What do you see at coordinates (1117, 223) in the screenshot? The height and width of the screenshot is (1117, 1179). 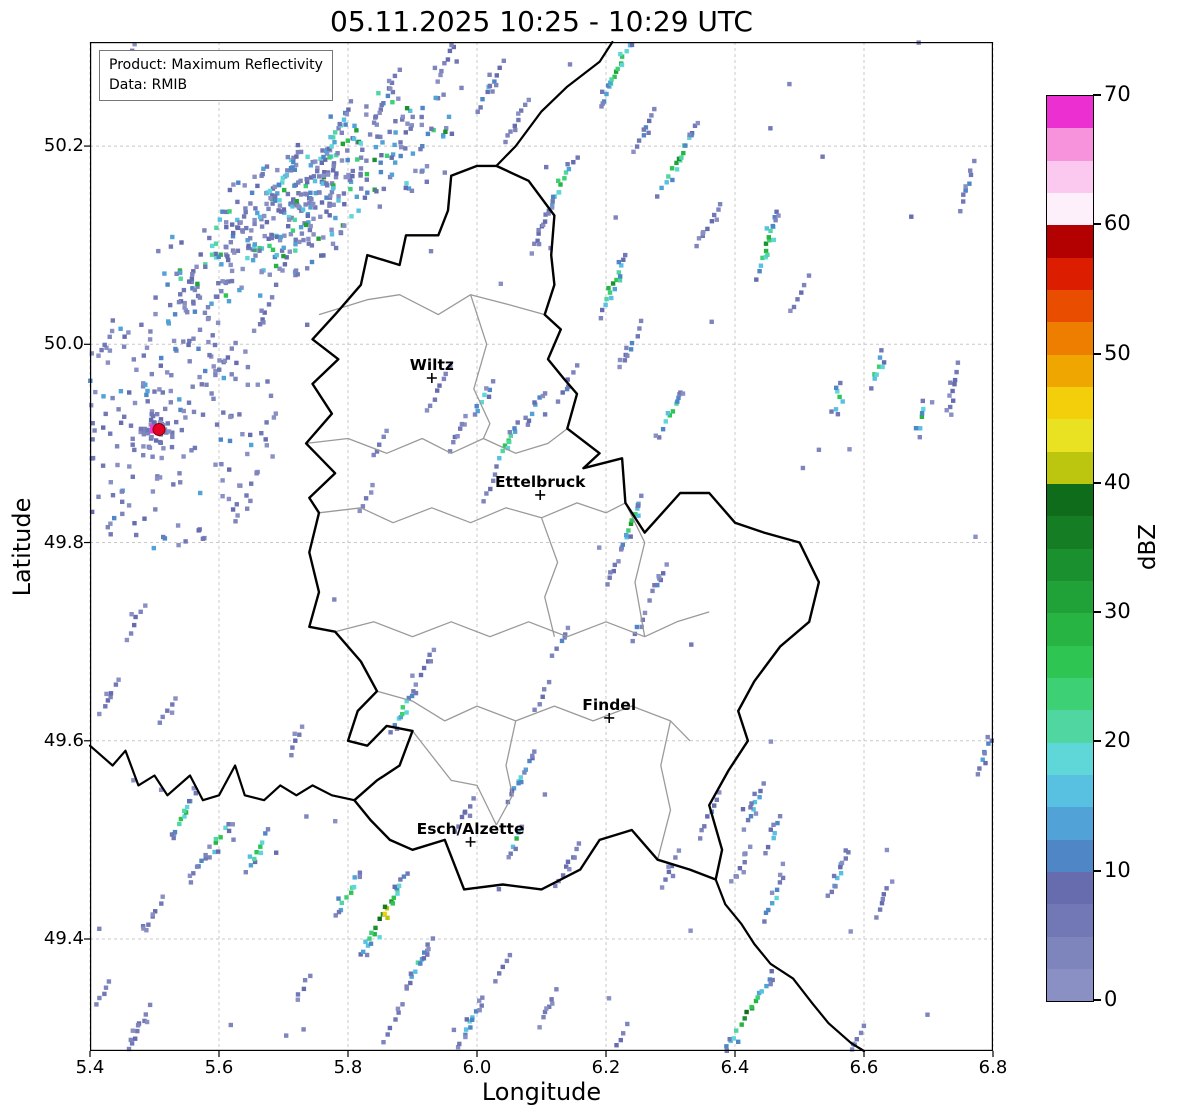 I see `colorbar-tick-label: 60` at bounding box center [1117, 223].